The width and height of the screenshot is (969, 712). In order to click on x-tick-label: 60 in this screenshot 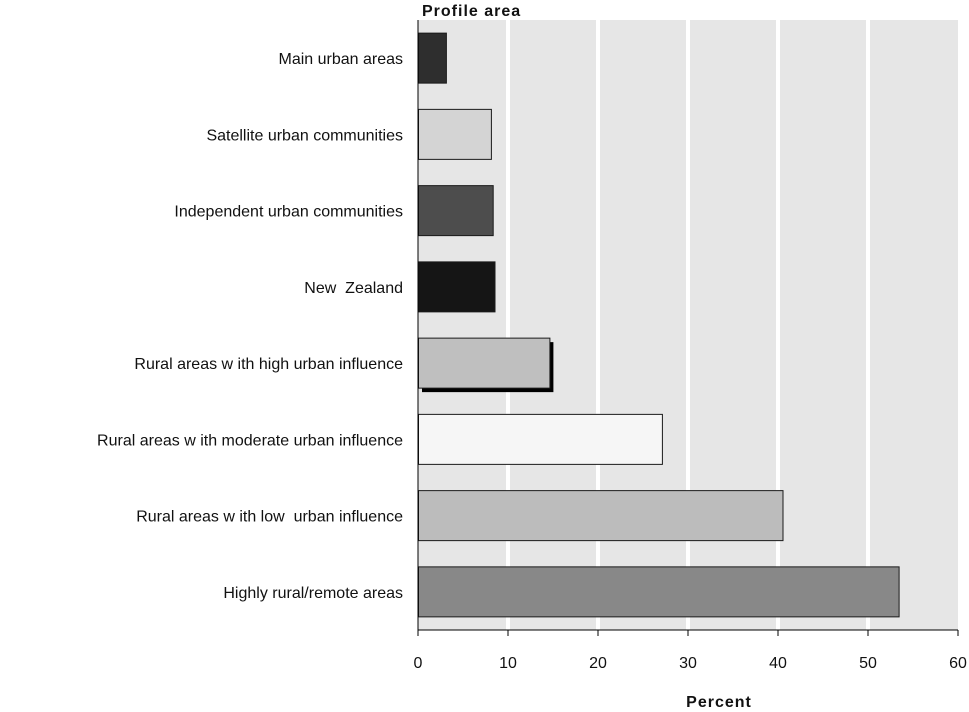, I will do `click(958, 663)`.